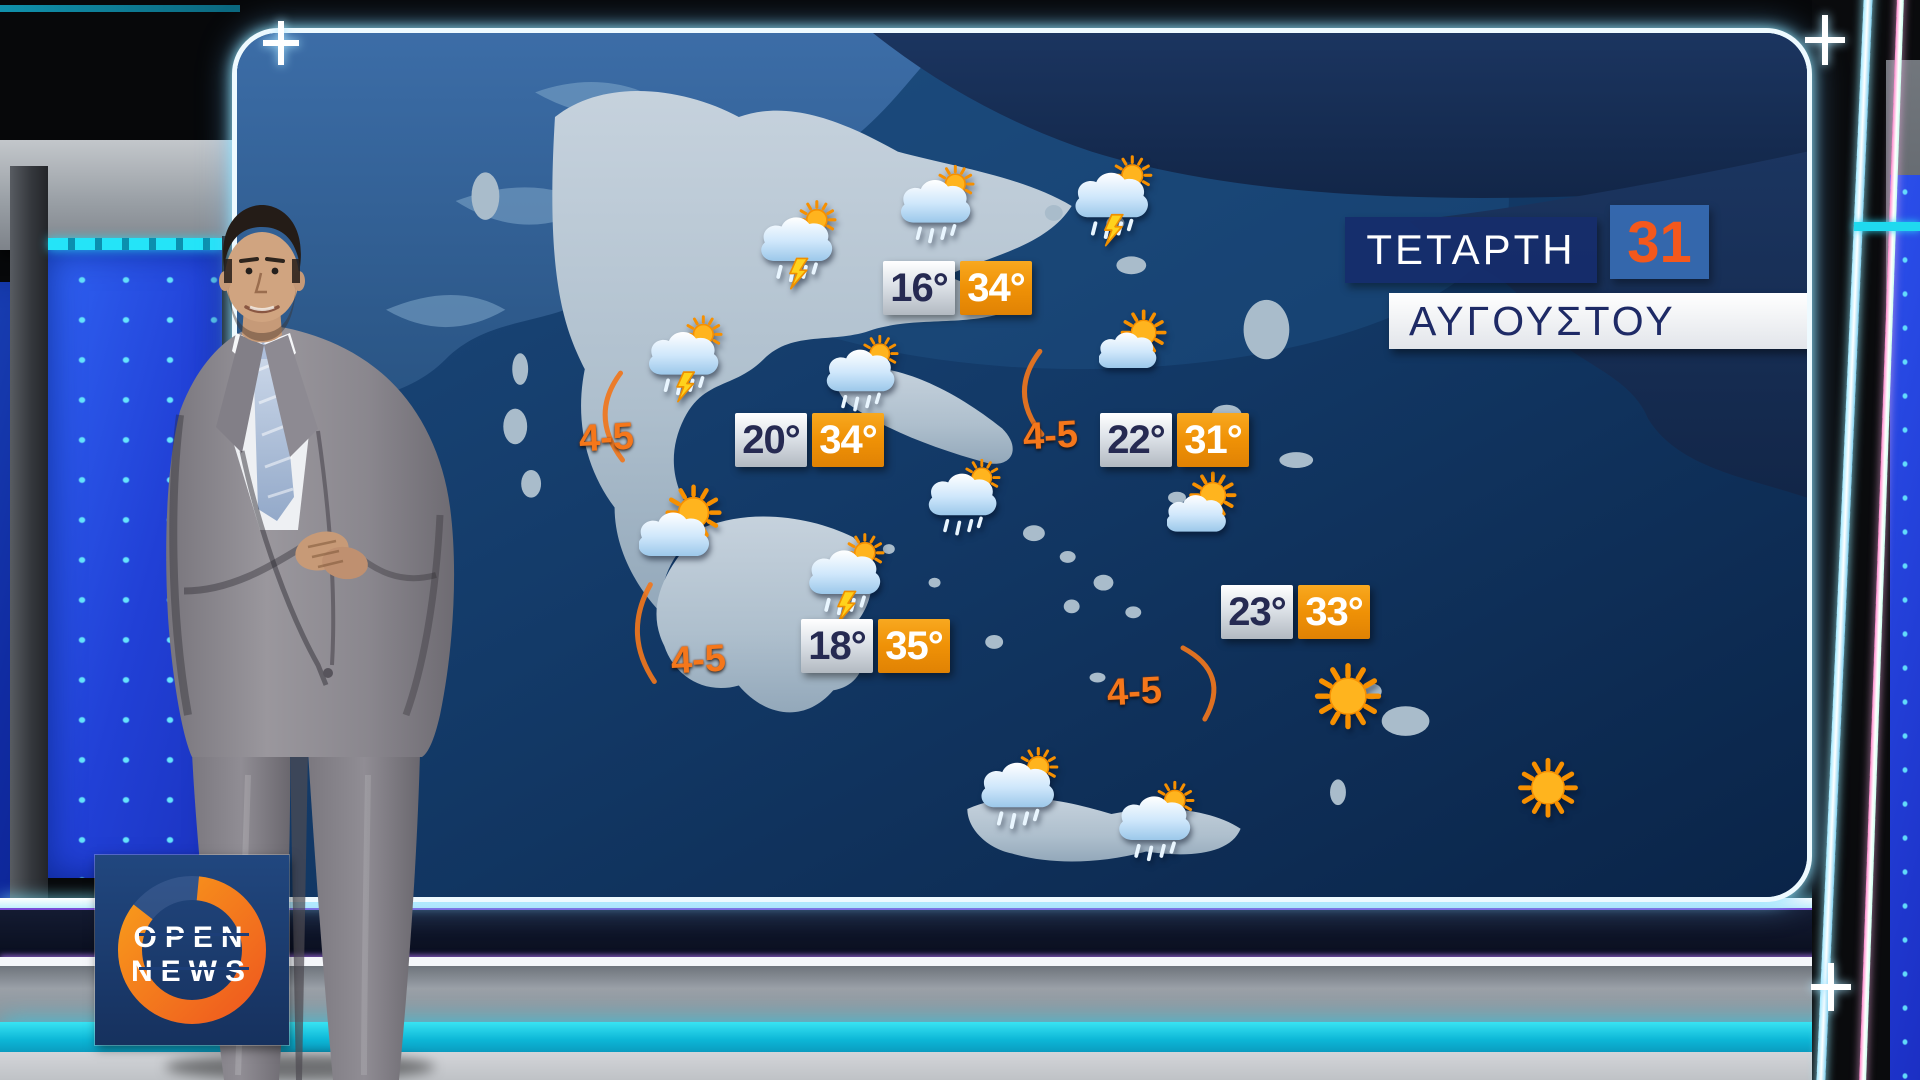  What do you see at coordinates (1905, 627) in the screenshot?
I see `led-panel-right` at bounding box center [1905, 627].